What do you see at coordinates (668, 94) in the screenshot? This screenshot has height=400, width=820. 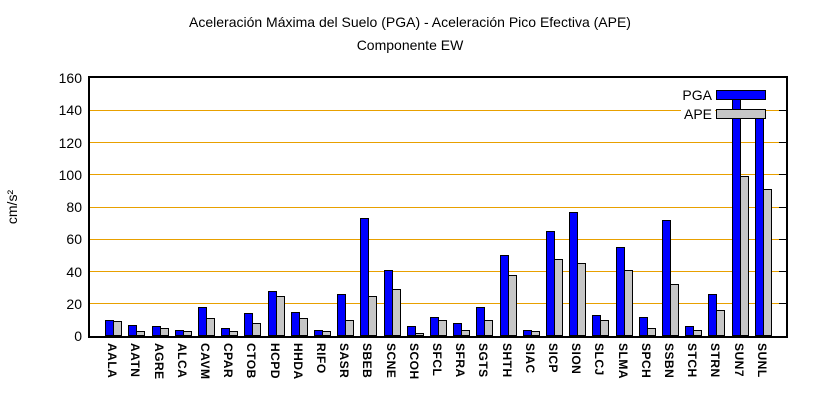 I see `legend-row-pga: PGA` at bounding box center [668, 94].